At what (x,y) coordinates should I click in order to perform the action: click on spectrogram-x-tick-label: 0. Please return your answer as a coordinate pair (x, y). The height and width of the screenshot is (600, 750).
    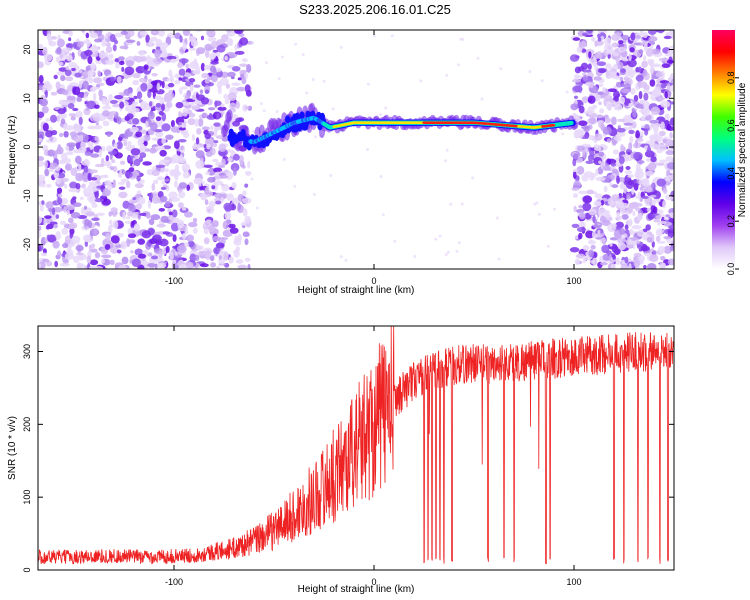
    Looking at the image, I should click on (373, 281).